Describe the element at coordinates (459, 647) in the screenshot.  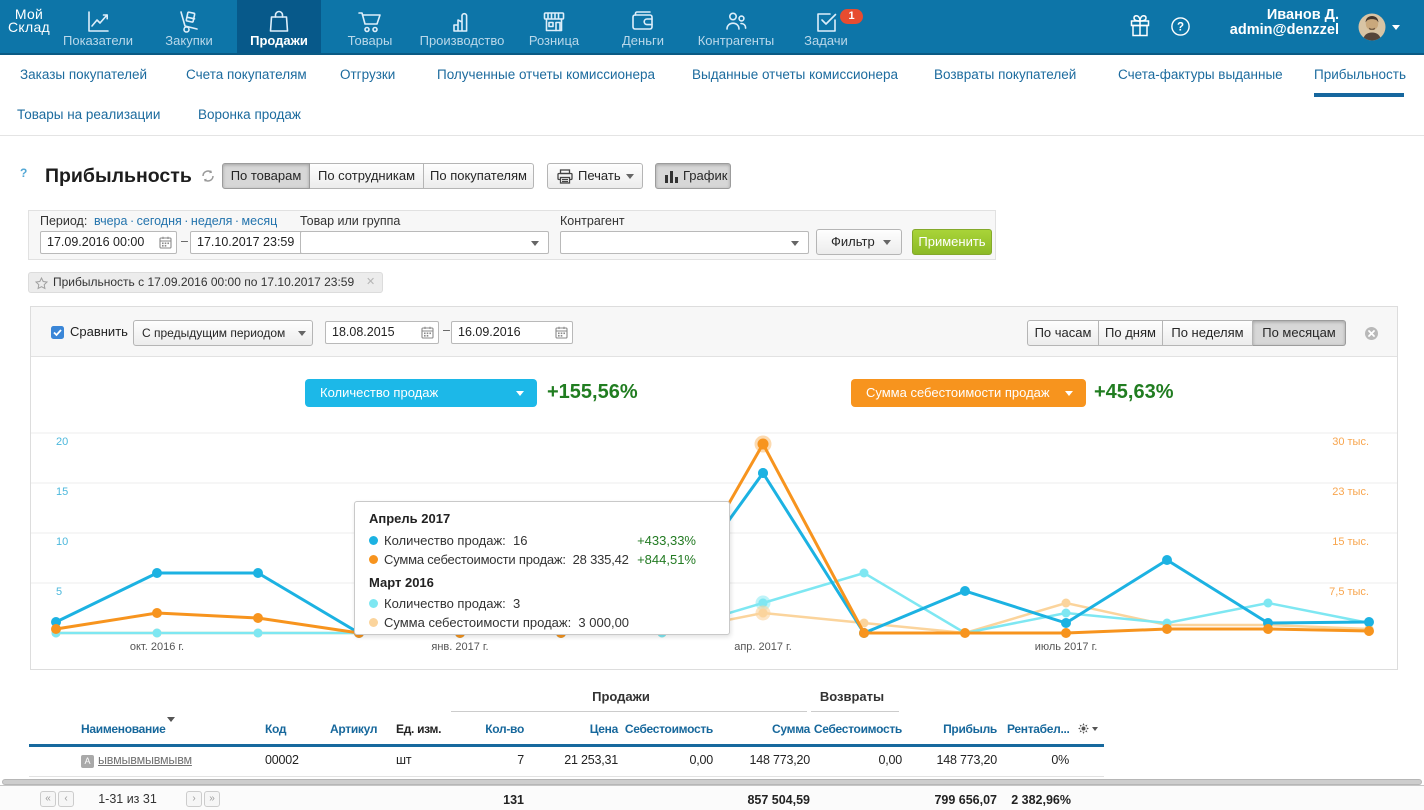
I see `svg-text: янв. 2017 г.` at that location.